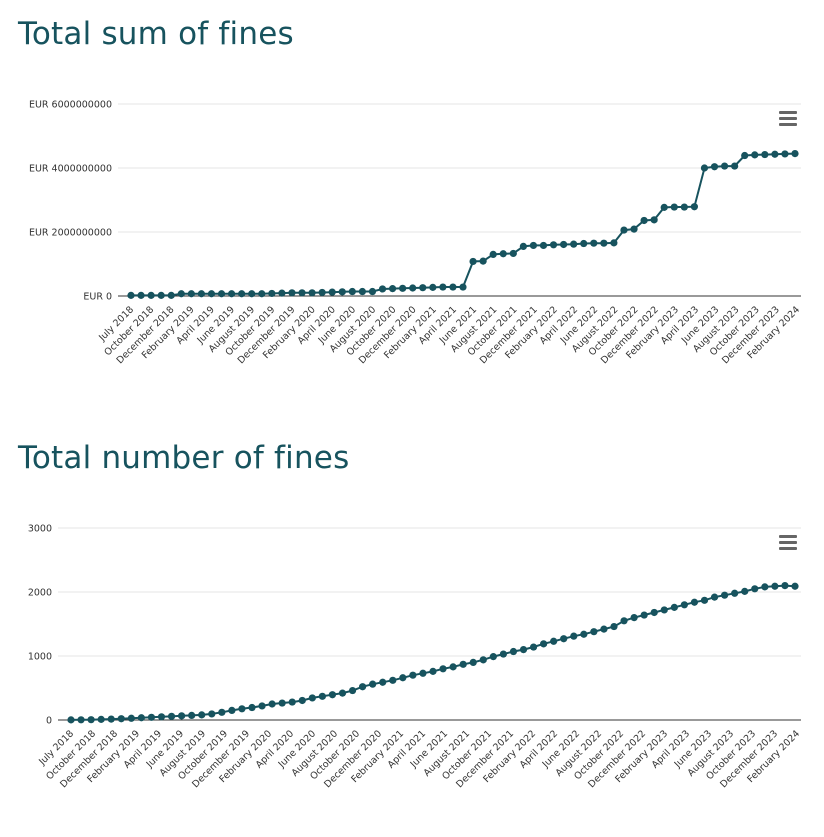 Image resolution: width=824 pixels, height=837 pixels. What do you see at coordinates (788, 112) in the screenshot?
I see `hamburger-menu-icon` at bounding box center [788, 112].